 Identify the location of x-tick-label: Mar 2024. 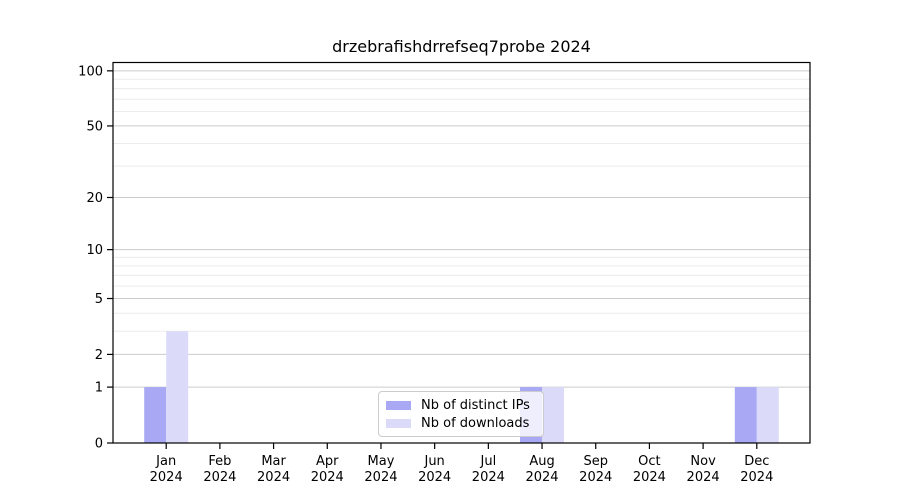
(273, 469).